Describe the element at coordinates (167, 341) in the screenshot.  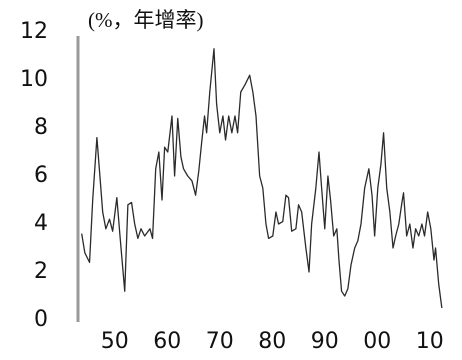
I see `x-tick-label: 60` at that location.